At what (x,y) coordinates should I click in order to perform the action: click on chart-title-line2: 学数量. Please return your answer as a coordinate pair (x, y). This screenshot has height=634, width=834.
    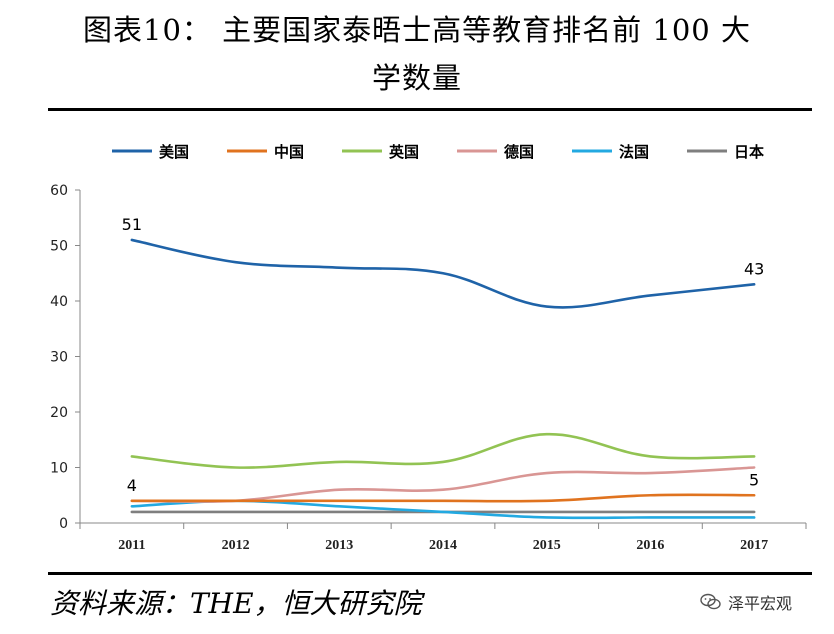
    Looking at the image, I should click on (416, 78).